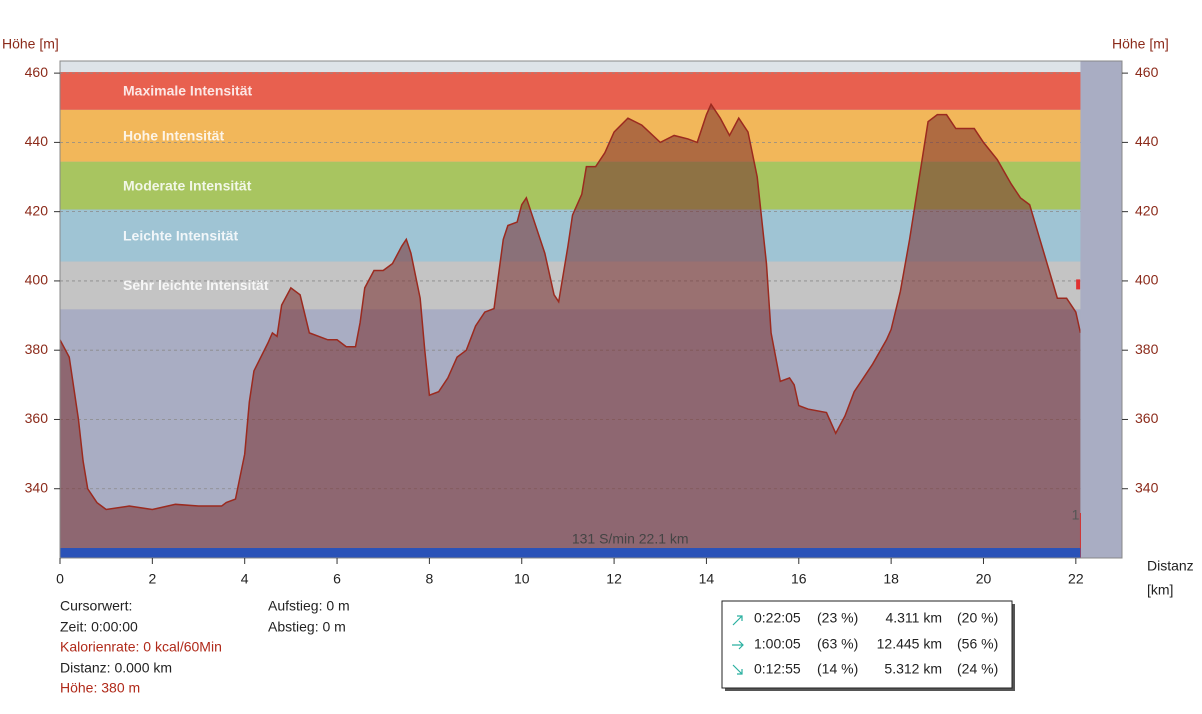  What do you see at coordinates (1160, 590) in the screenshot?
I see `x-axis-label: [km]` at bounding box center [1160, 590].